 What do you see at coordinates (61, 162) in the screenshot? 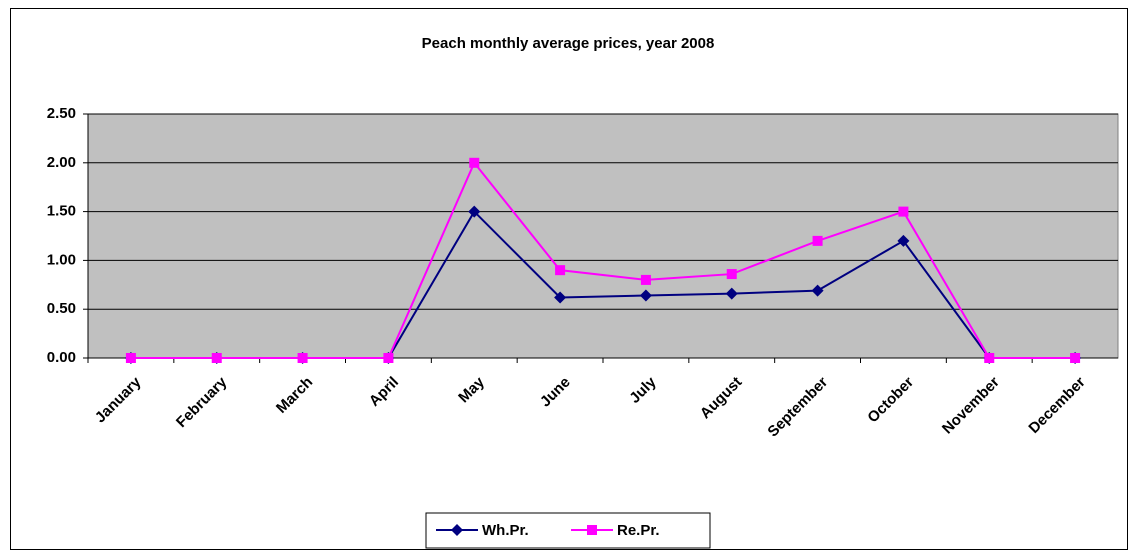
I see `y-tick-label: 2.00` at bounding box center [61, 162].